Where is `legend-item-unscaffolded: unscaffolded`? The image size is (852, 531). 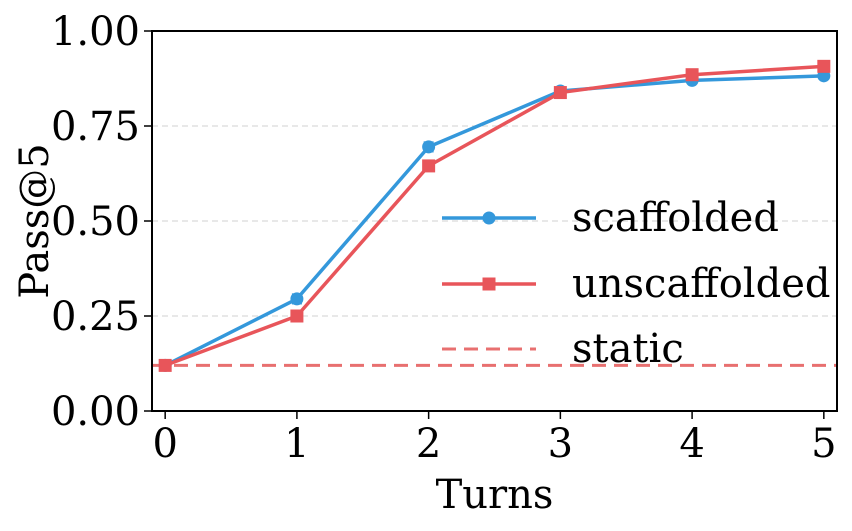
legend-item-unscaffolded: unscaffolded is located at coordinates (636, 284).